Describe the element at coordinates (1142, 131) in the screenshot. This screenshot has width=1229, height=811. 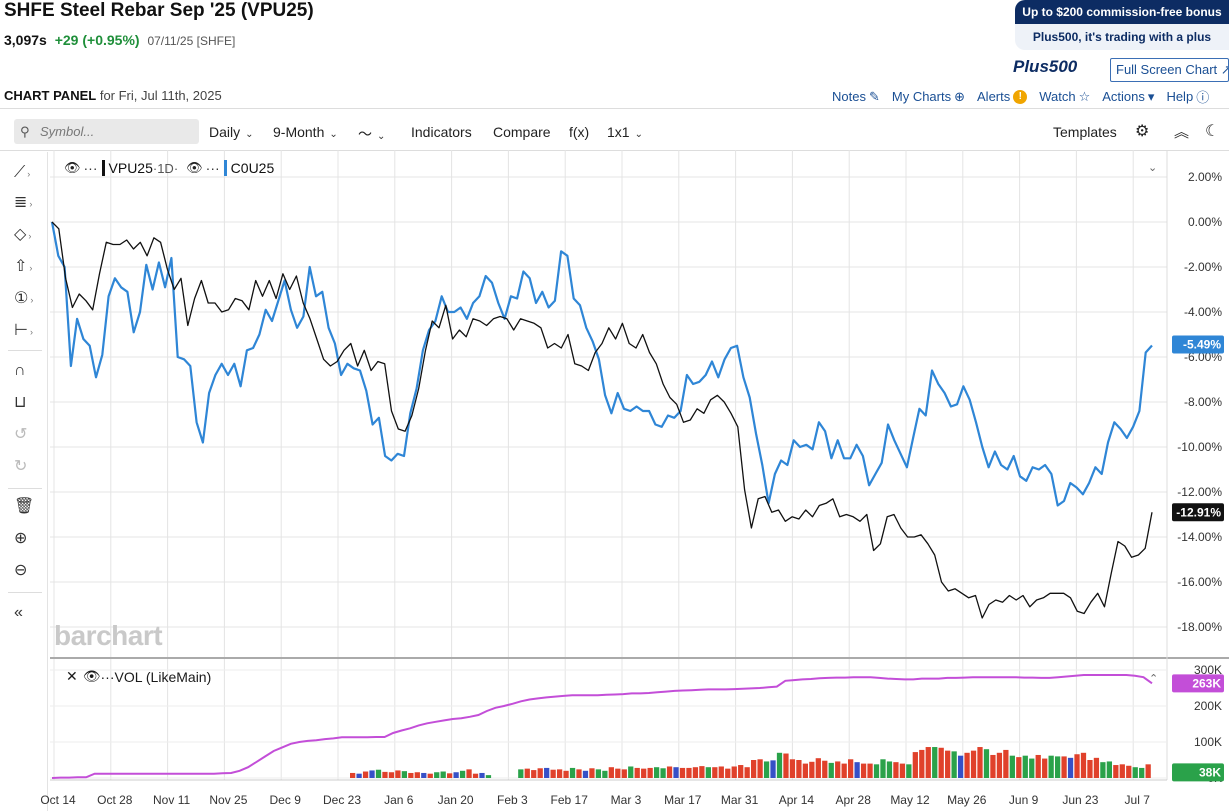
I see `gear-icon: ⚙` at that location.